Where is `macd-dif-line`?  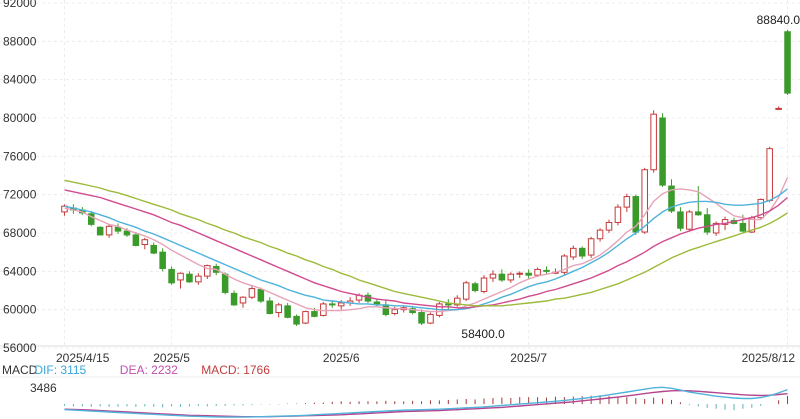 macd-dif-line is located at coordinates (426, 402).